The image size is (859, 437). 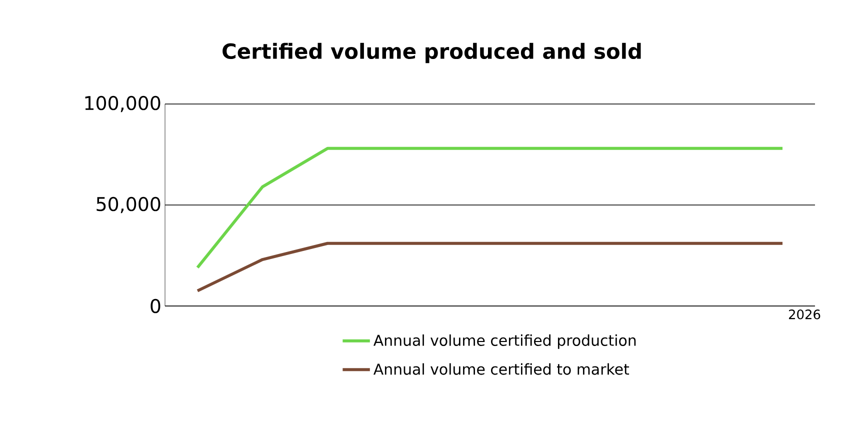 What do you see at coordinates (504, 341) in the screenshot?
I see `legend-label: Annual volume certified production` at bounding box center [504, 341].